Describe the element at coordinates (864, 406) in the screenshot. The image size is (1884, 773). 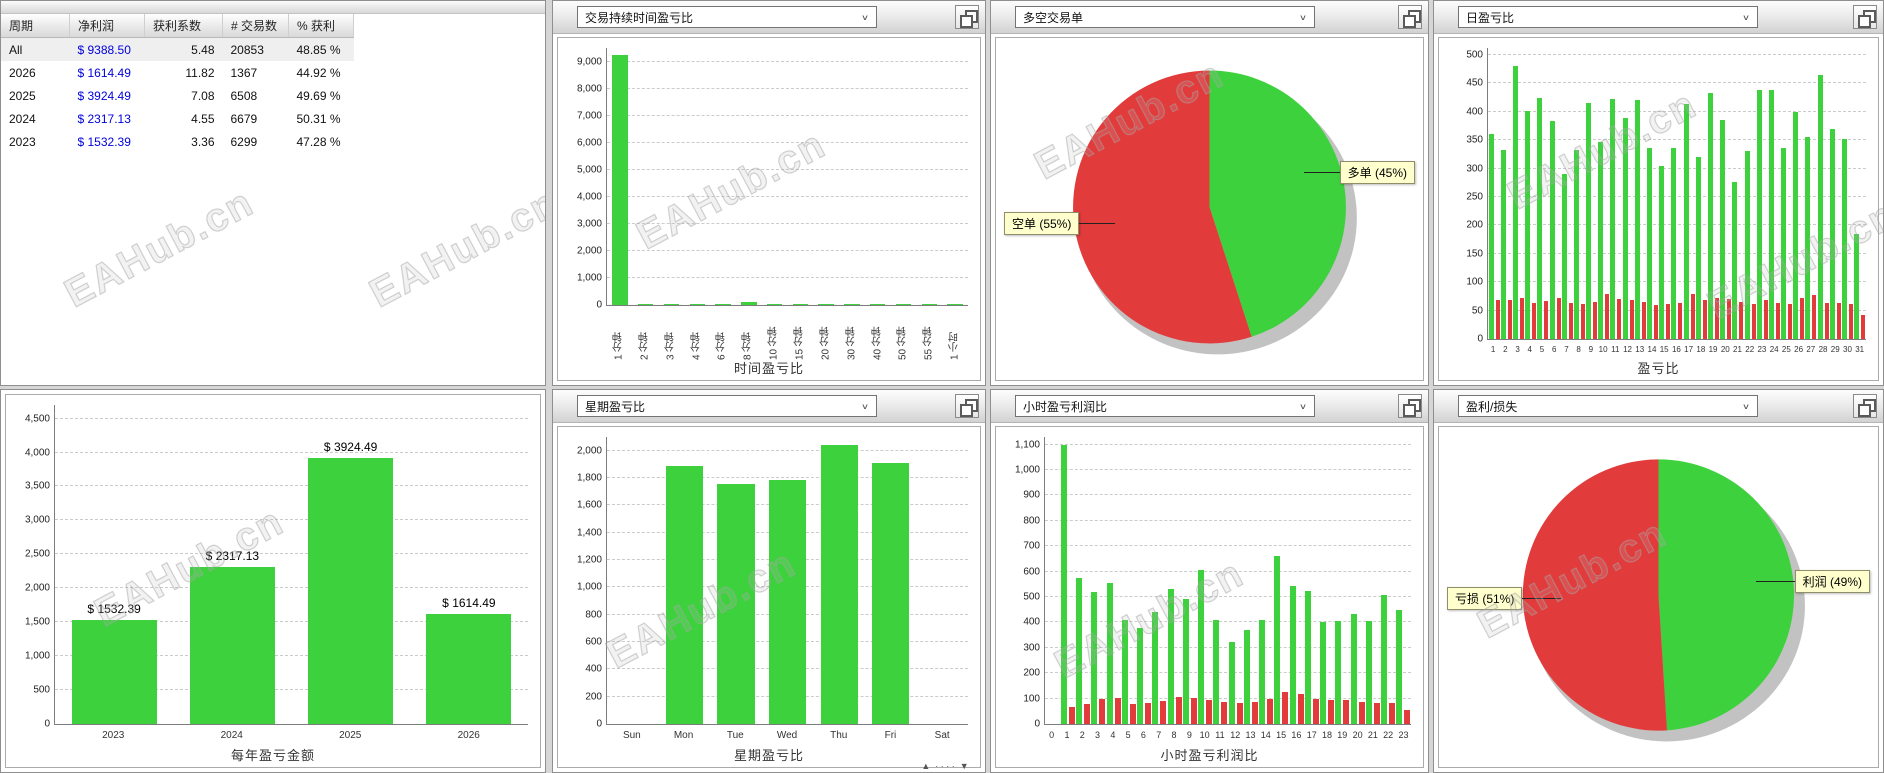
I see `chevron-down-icon: ∨` at that location.